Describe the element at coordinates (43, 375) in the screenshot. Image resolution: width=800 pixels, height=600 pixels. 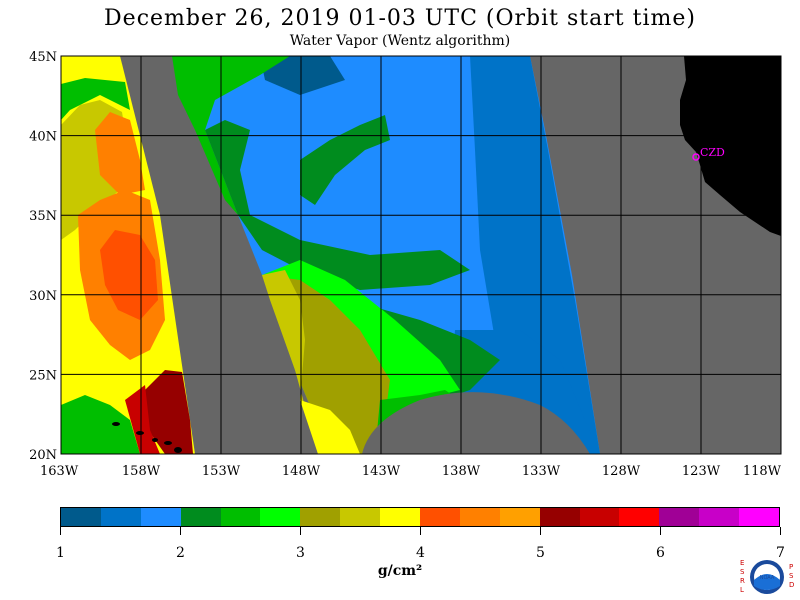
I see `lat-label: 25N` at that location.